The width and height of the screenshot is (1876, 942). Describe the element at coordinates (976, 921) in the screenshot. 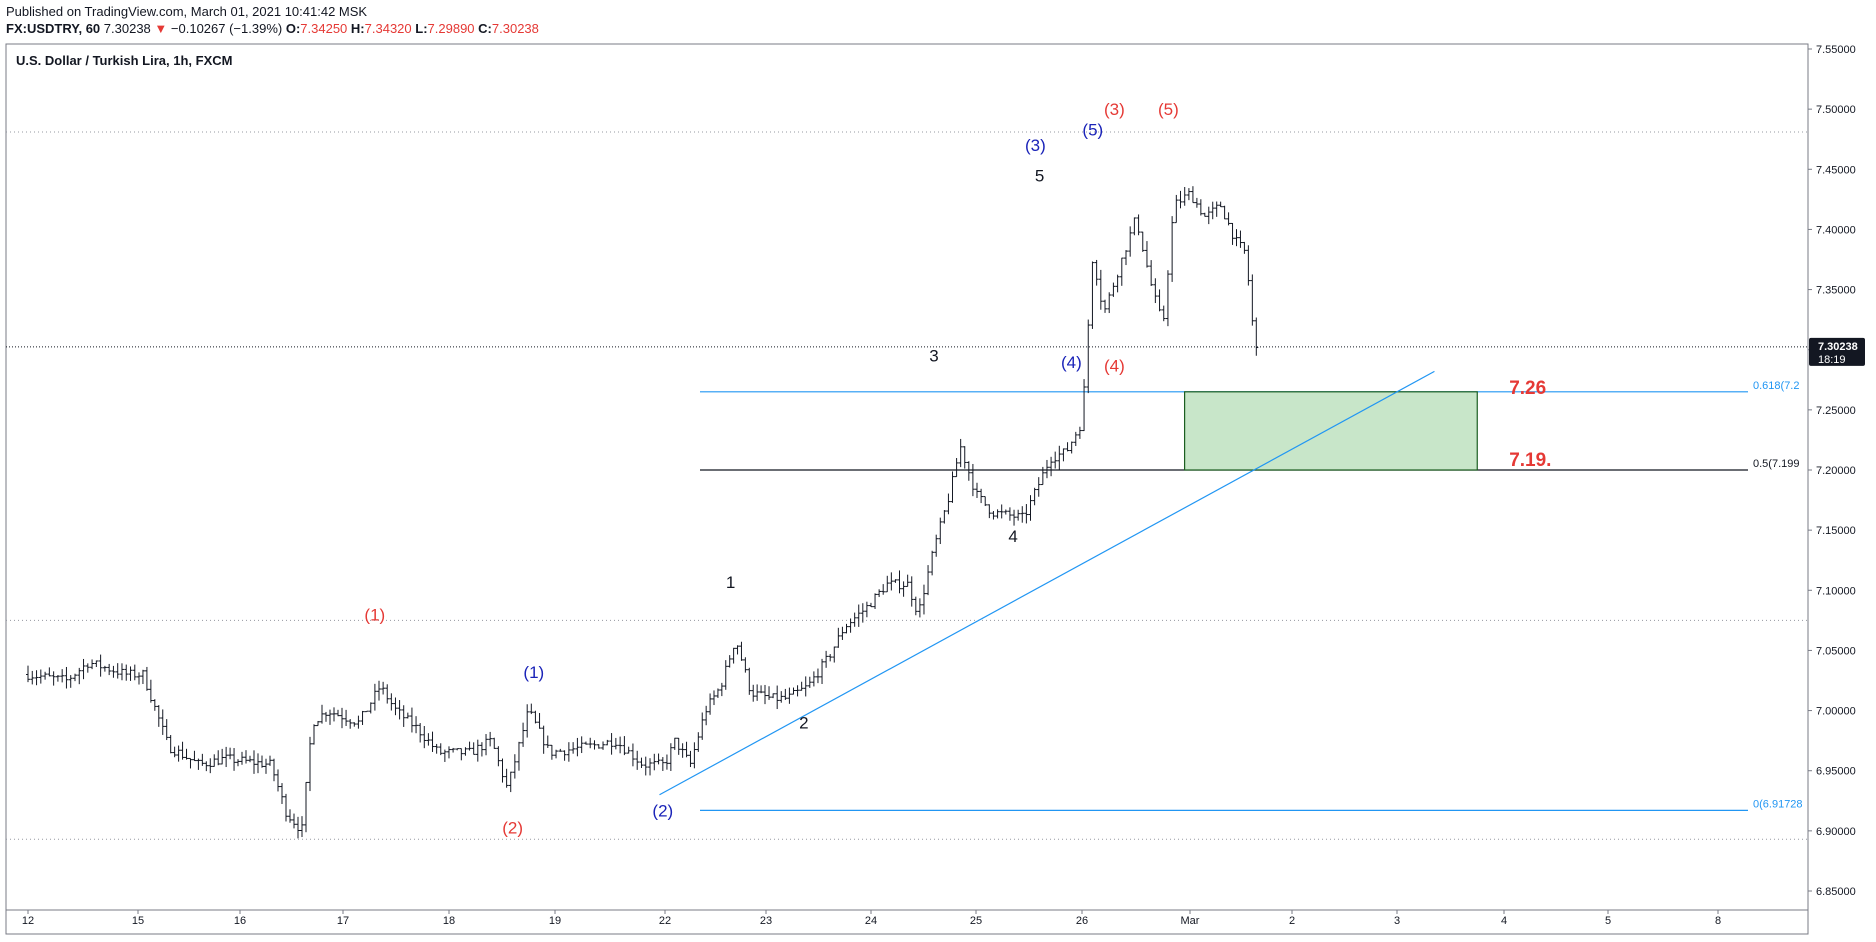

I see `time-tick-label: 25` at that location.